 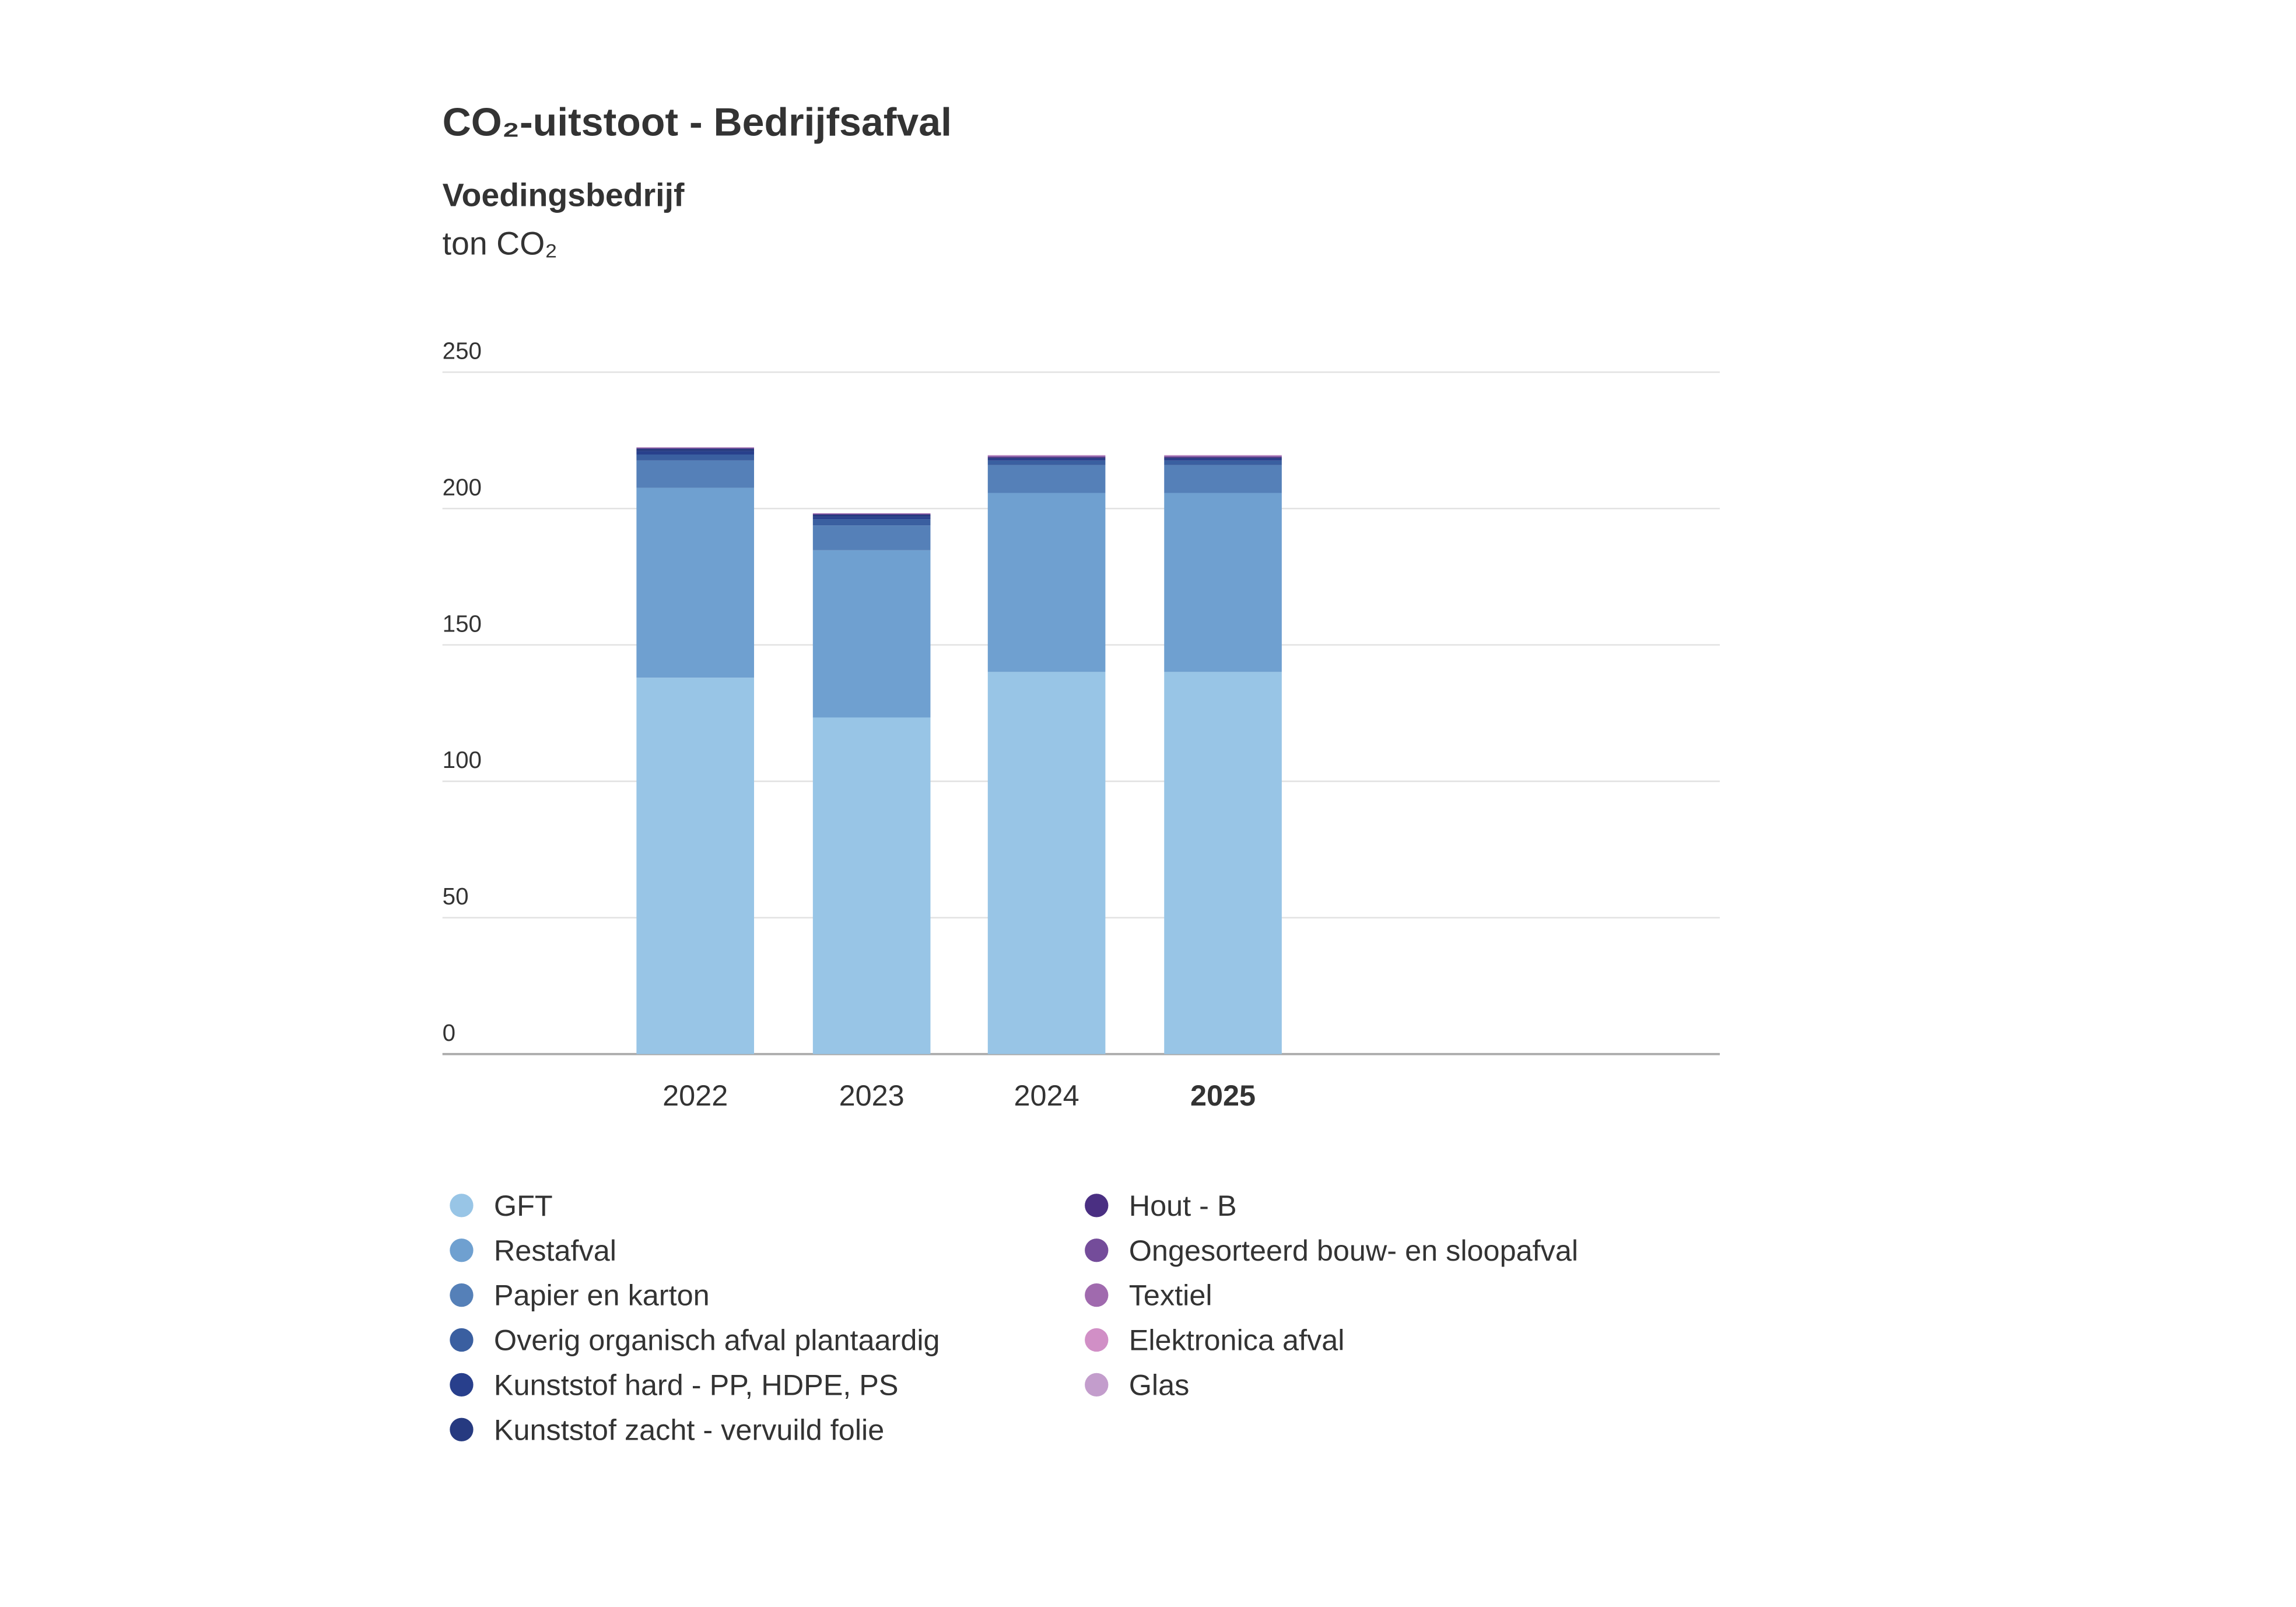 What do you see at coordinates (456, 896) in the screenshot?
I see `y-tick-label: 50` at bounding box center [456, 896].